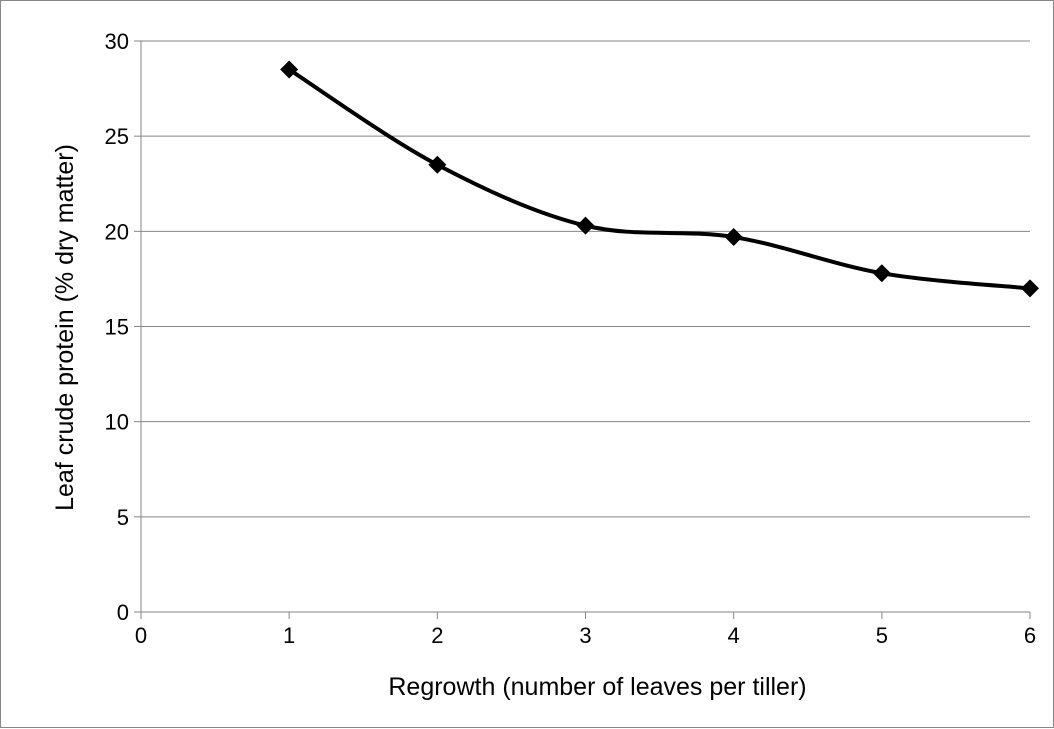  I want to click on x-tick-label: 1, so click(289, 635).